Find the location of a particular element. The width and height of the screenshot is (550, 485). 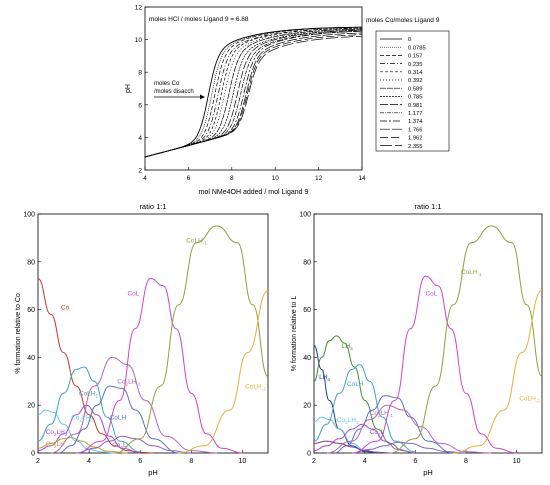

species-label: Co is located at coordinates (65, 308).